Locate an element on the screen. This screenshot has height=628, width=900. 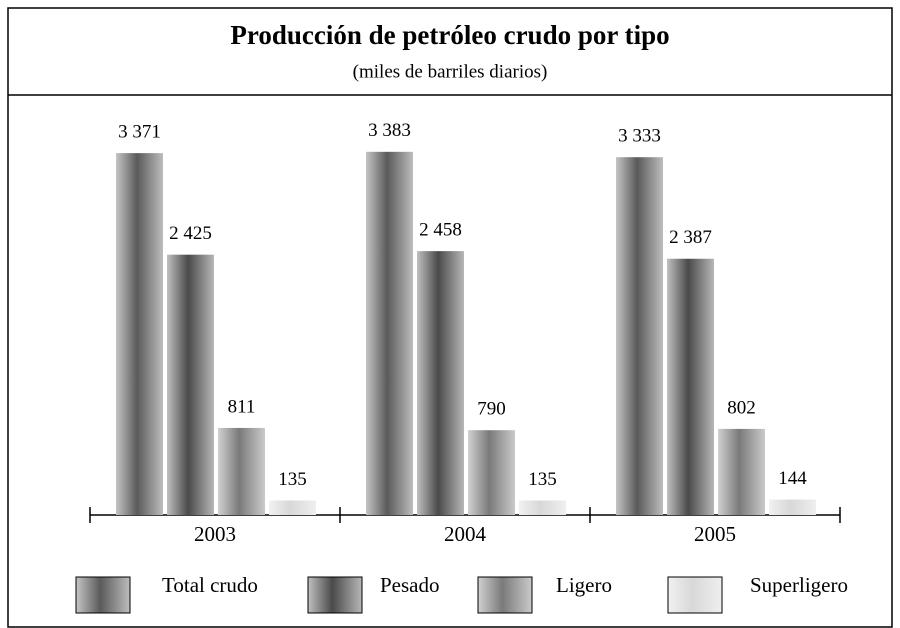
value-label: 2 458 is located at coordinates (440, 229).